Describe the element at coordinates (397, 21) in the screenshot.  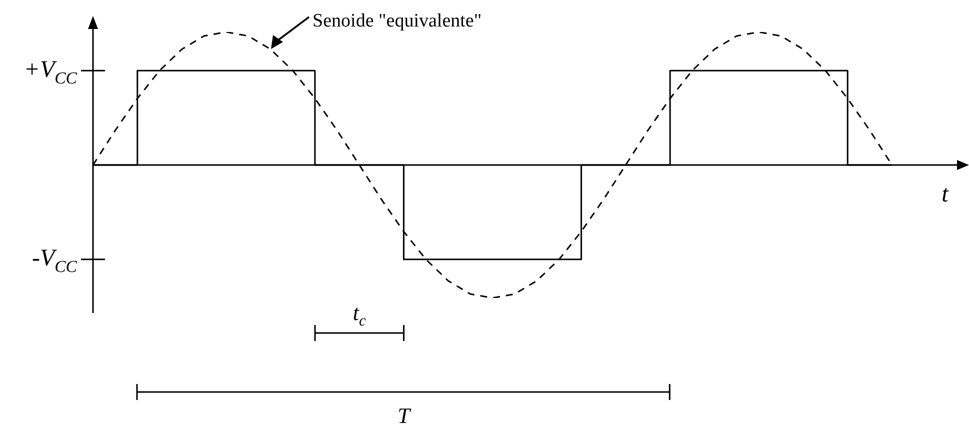
I see `legend-label: Senoide "equivalente"` at that location.